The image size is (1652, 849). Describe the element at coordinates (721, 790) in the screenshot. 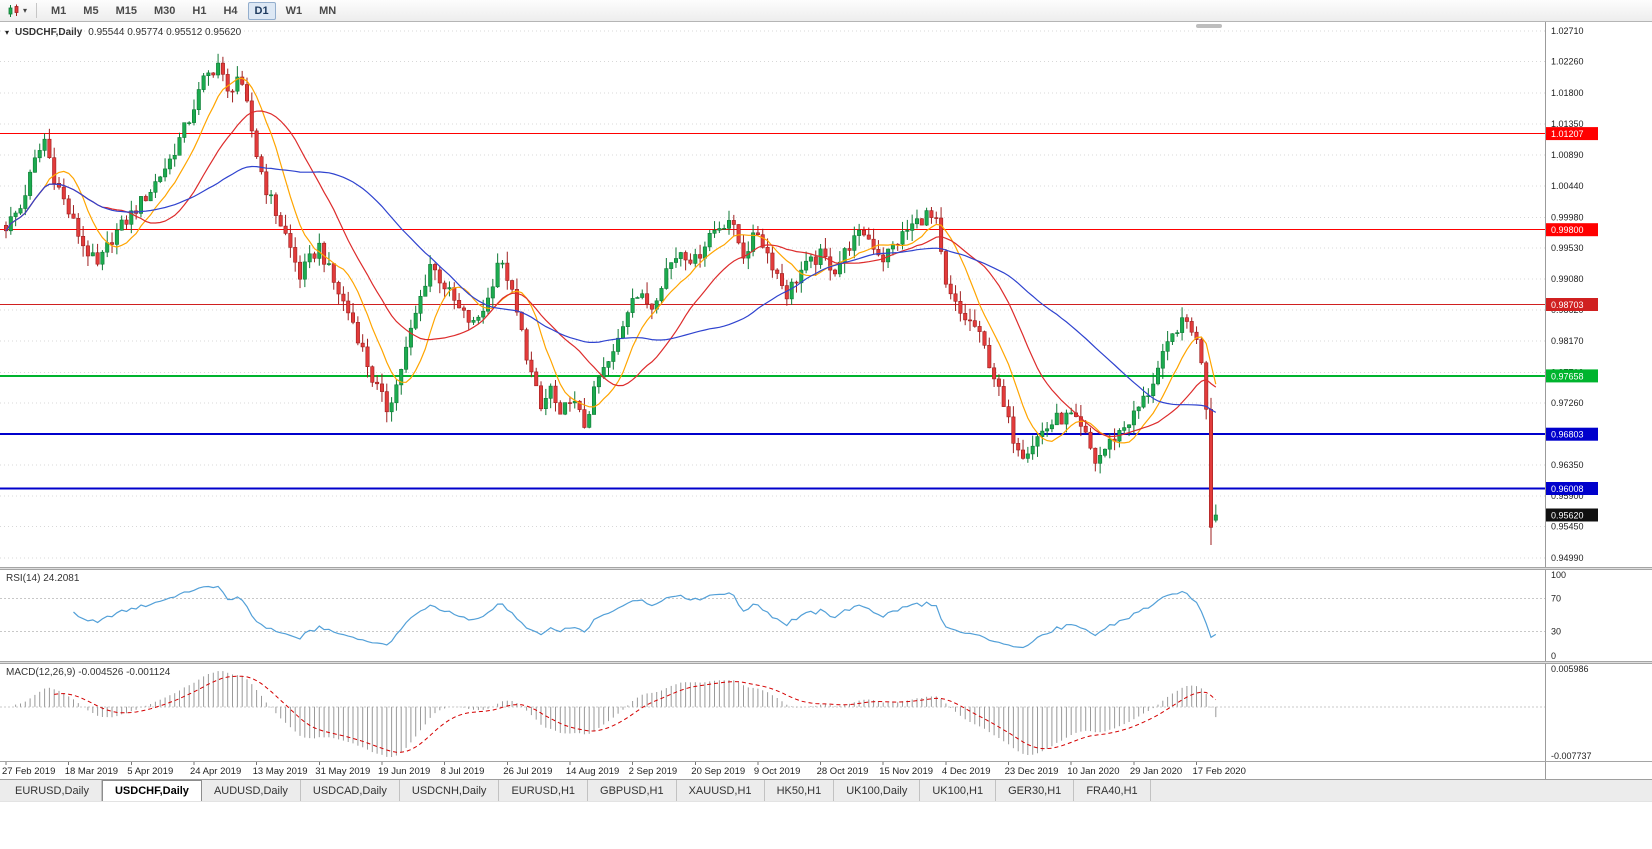

I see `tab-xauusd-h1: XAUUSD,H1` at that location.